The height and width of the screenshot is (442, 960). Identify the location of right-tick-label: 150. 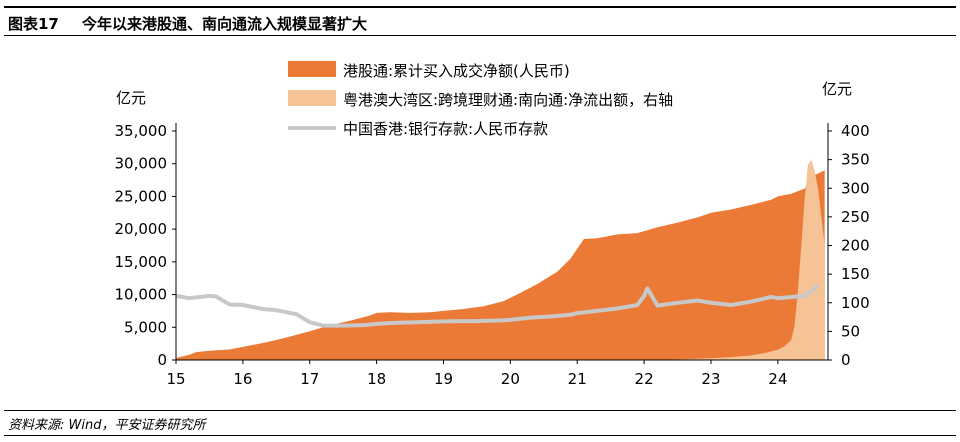
(855, 274).